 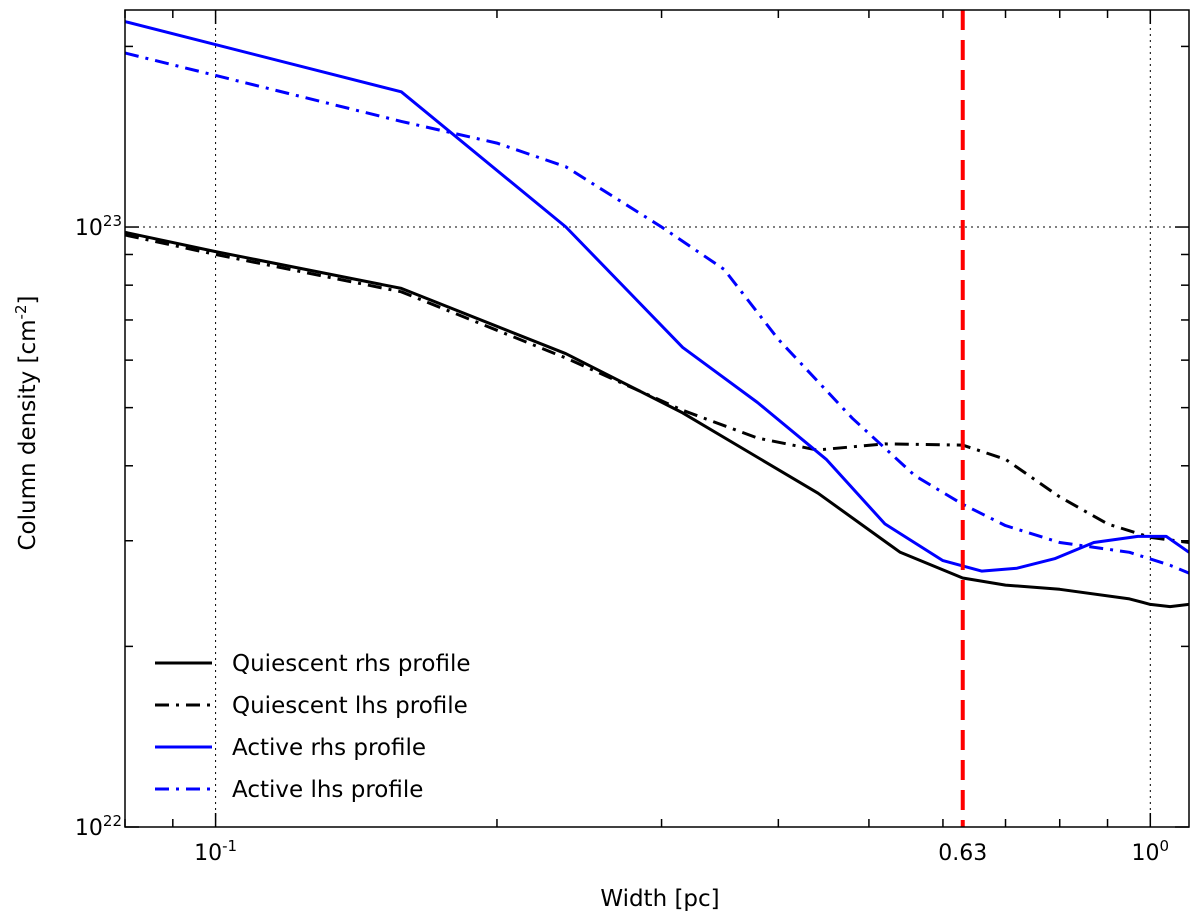 What do you see at coordinates (229, 846) in the screenshot?
I see `x-tick-label-exponent: -1` at bounding box center [229, 846].